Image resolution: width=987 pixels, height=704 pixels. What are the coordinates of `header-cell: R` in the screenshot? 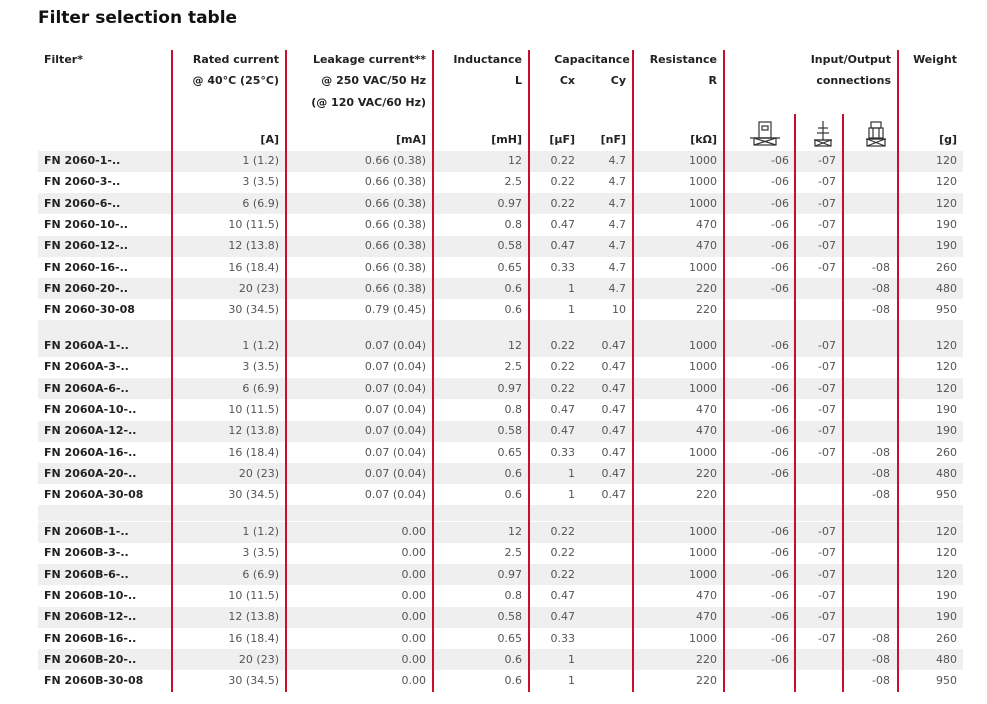 It's located at (712, 80).